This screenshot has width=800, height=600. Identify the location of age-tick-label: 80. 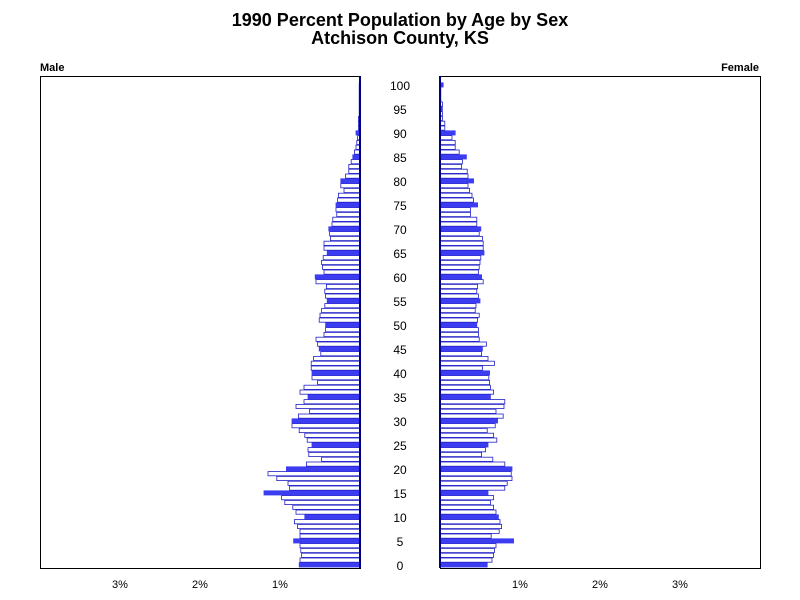
(400, 182).